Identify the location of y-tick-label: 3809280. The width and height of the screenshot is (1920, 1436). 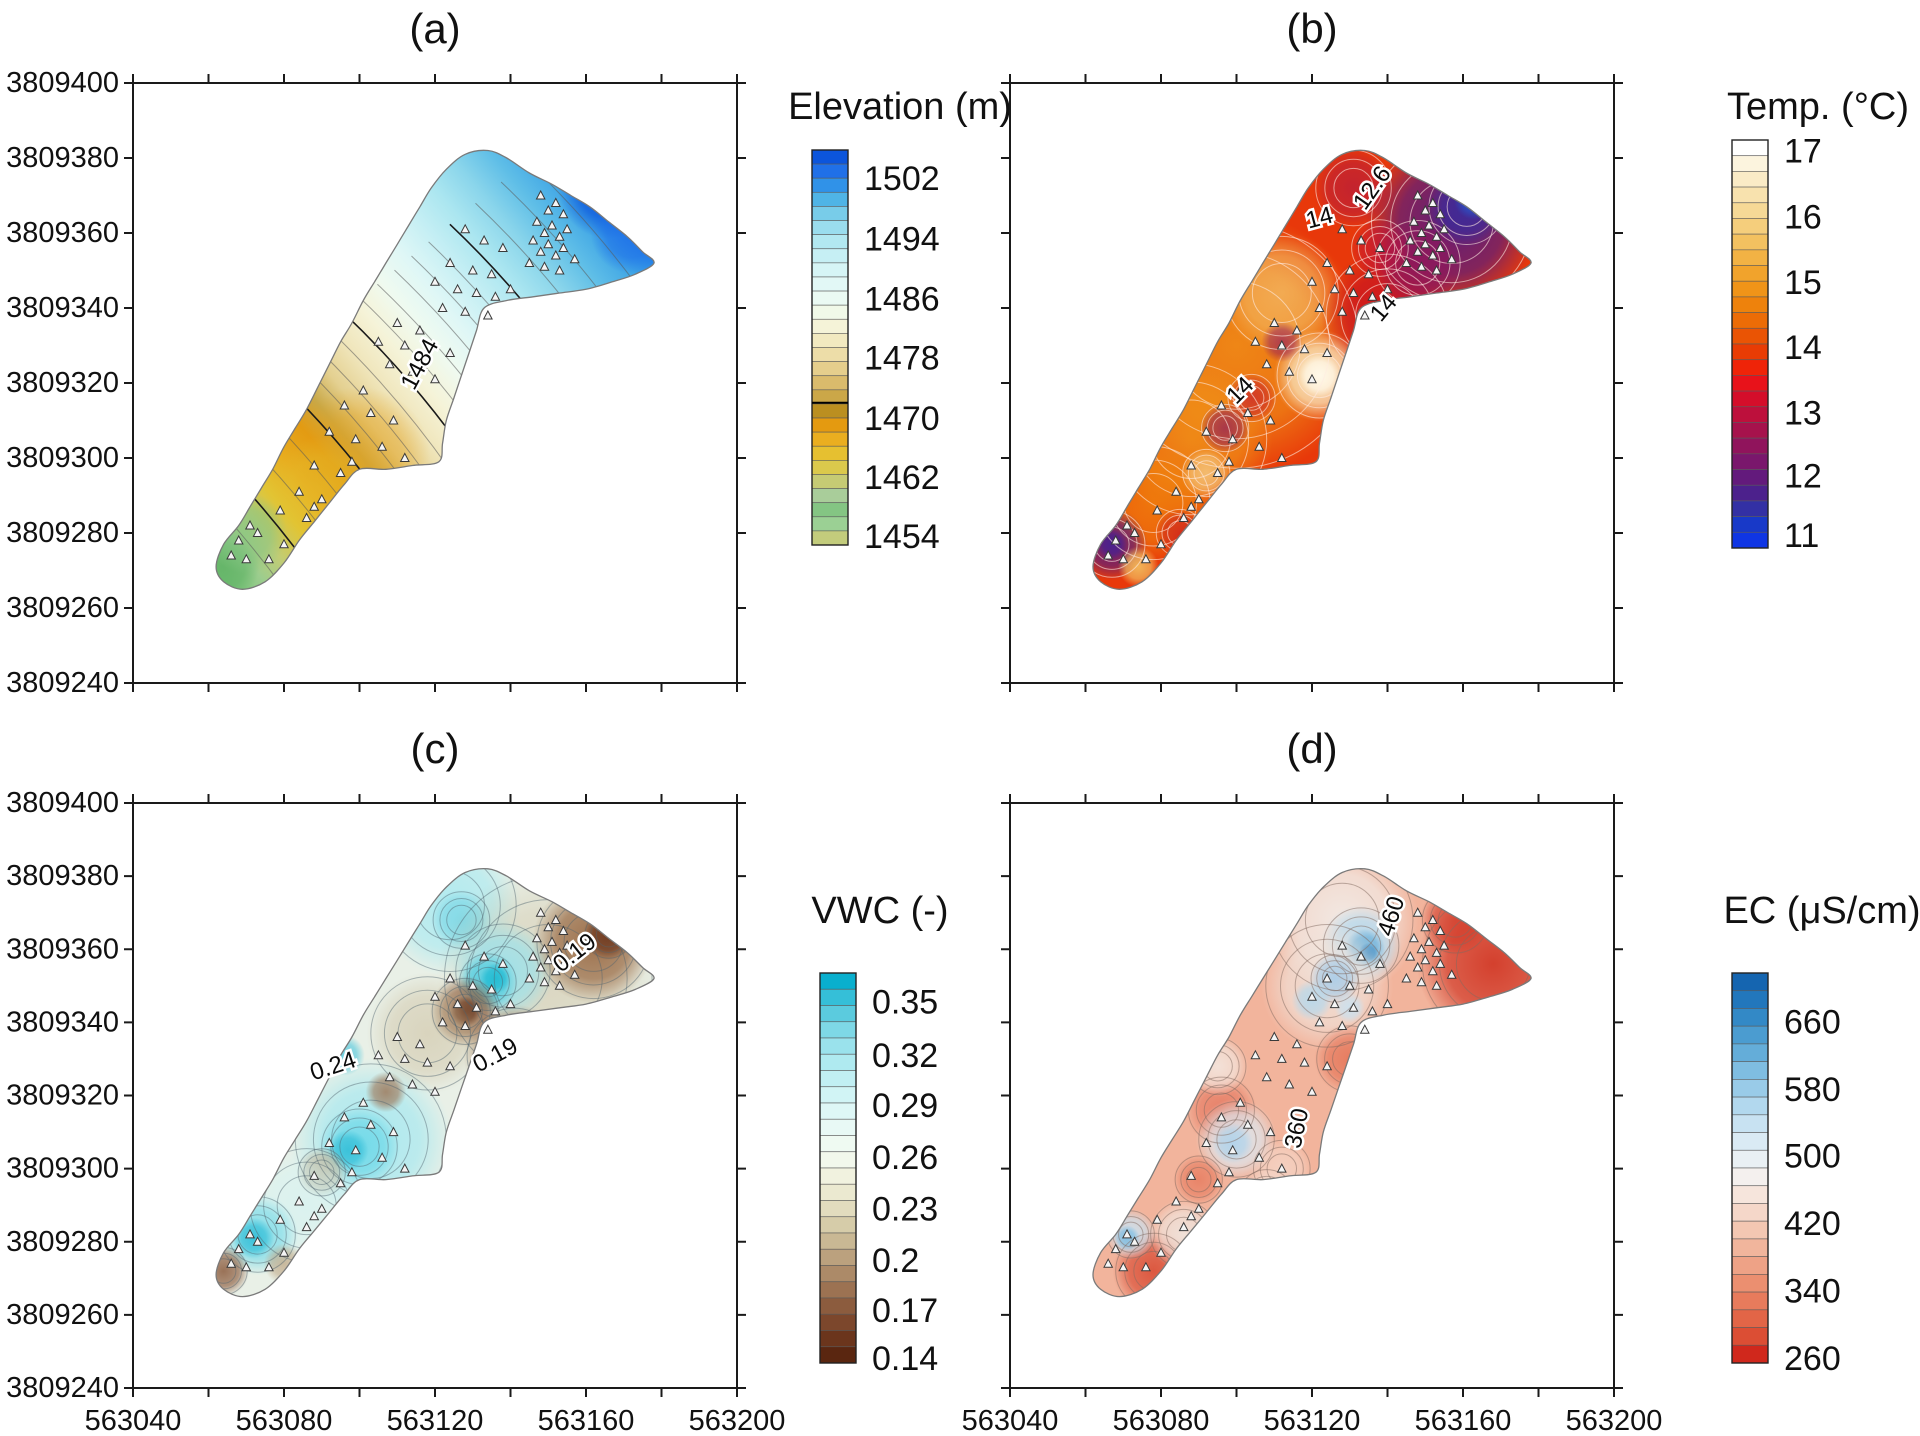
(62, 1242).